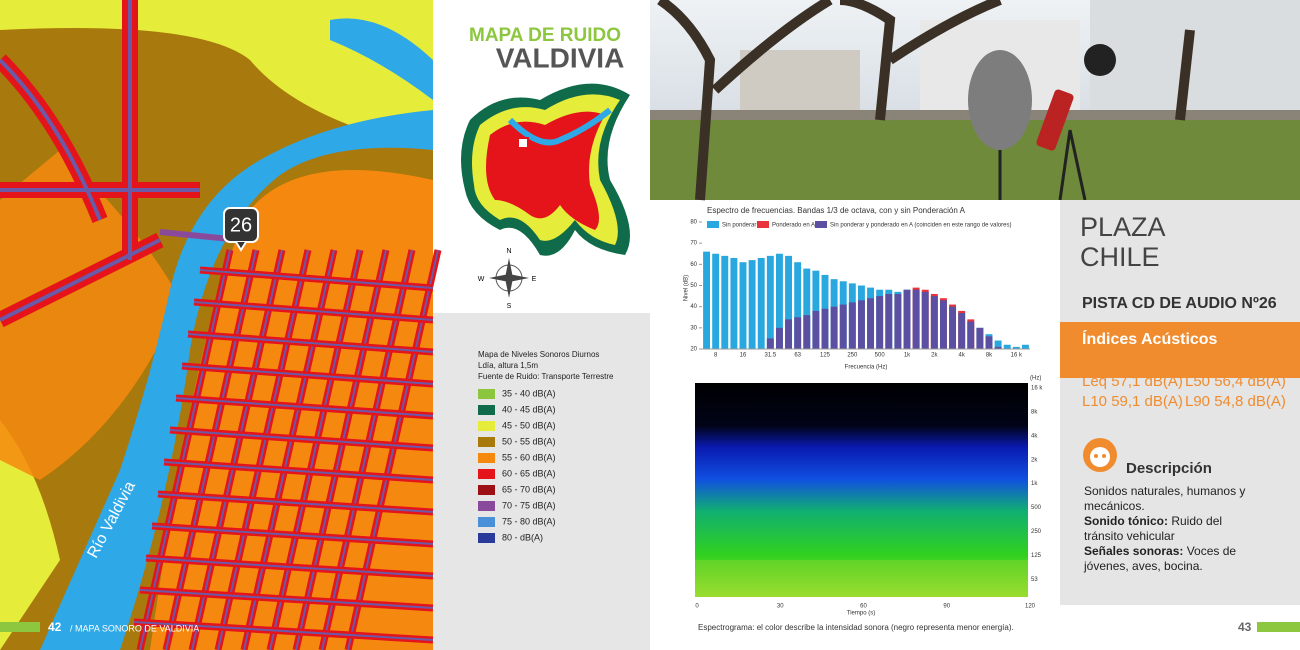 The height and width of the screenshot is (650, 1300). Describe the element at coordinates (529, 521) in the screenshot. I see `legend-range: 75 - 80 dB(A)` at that location.